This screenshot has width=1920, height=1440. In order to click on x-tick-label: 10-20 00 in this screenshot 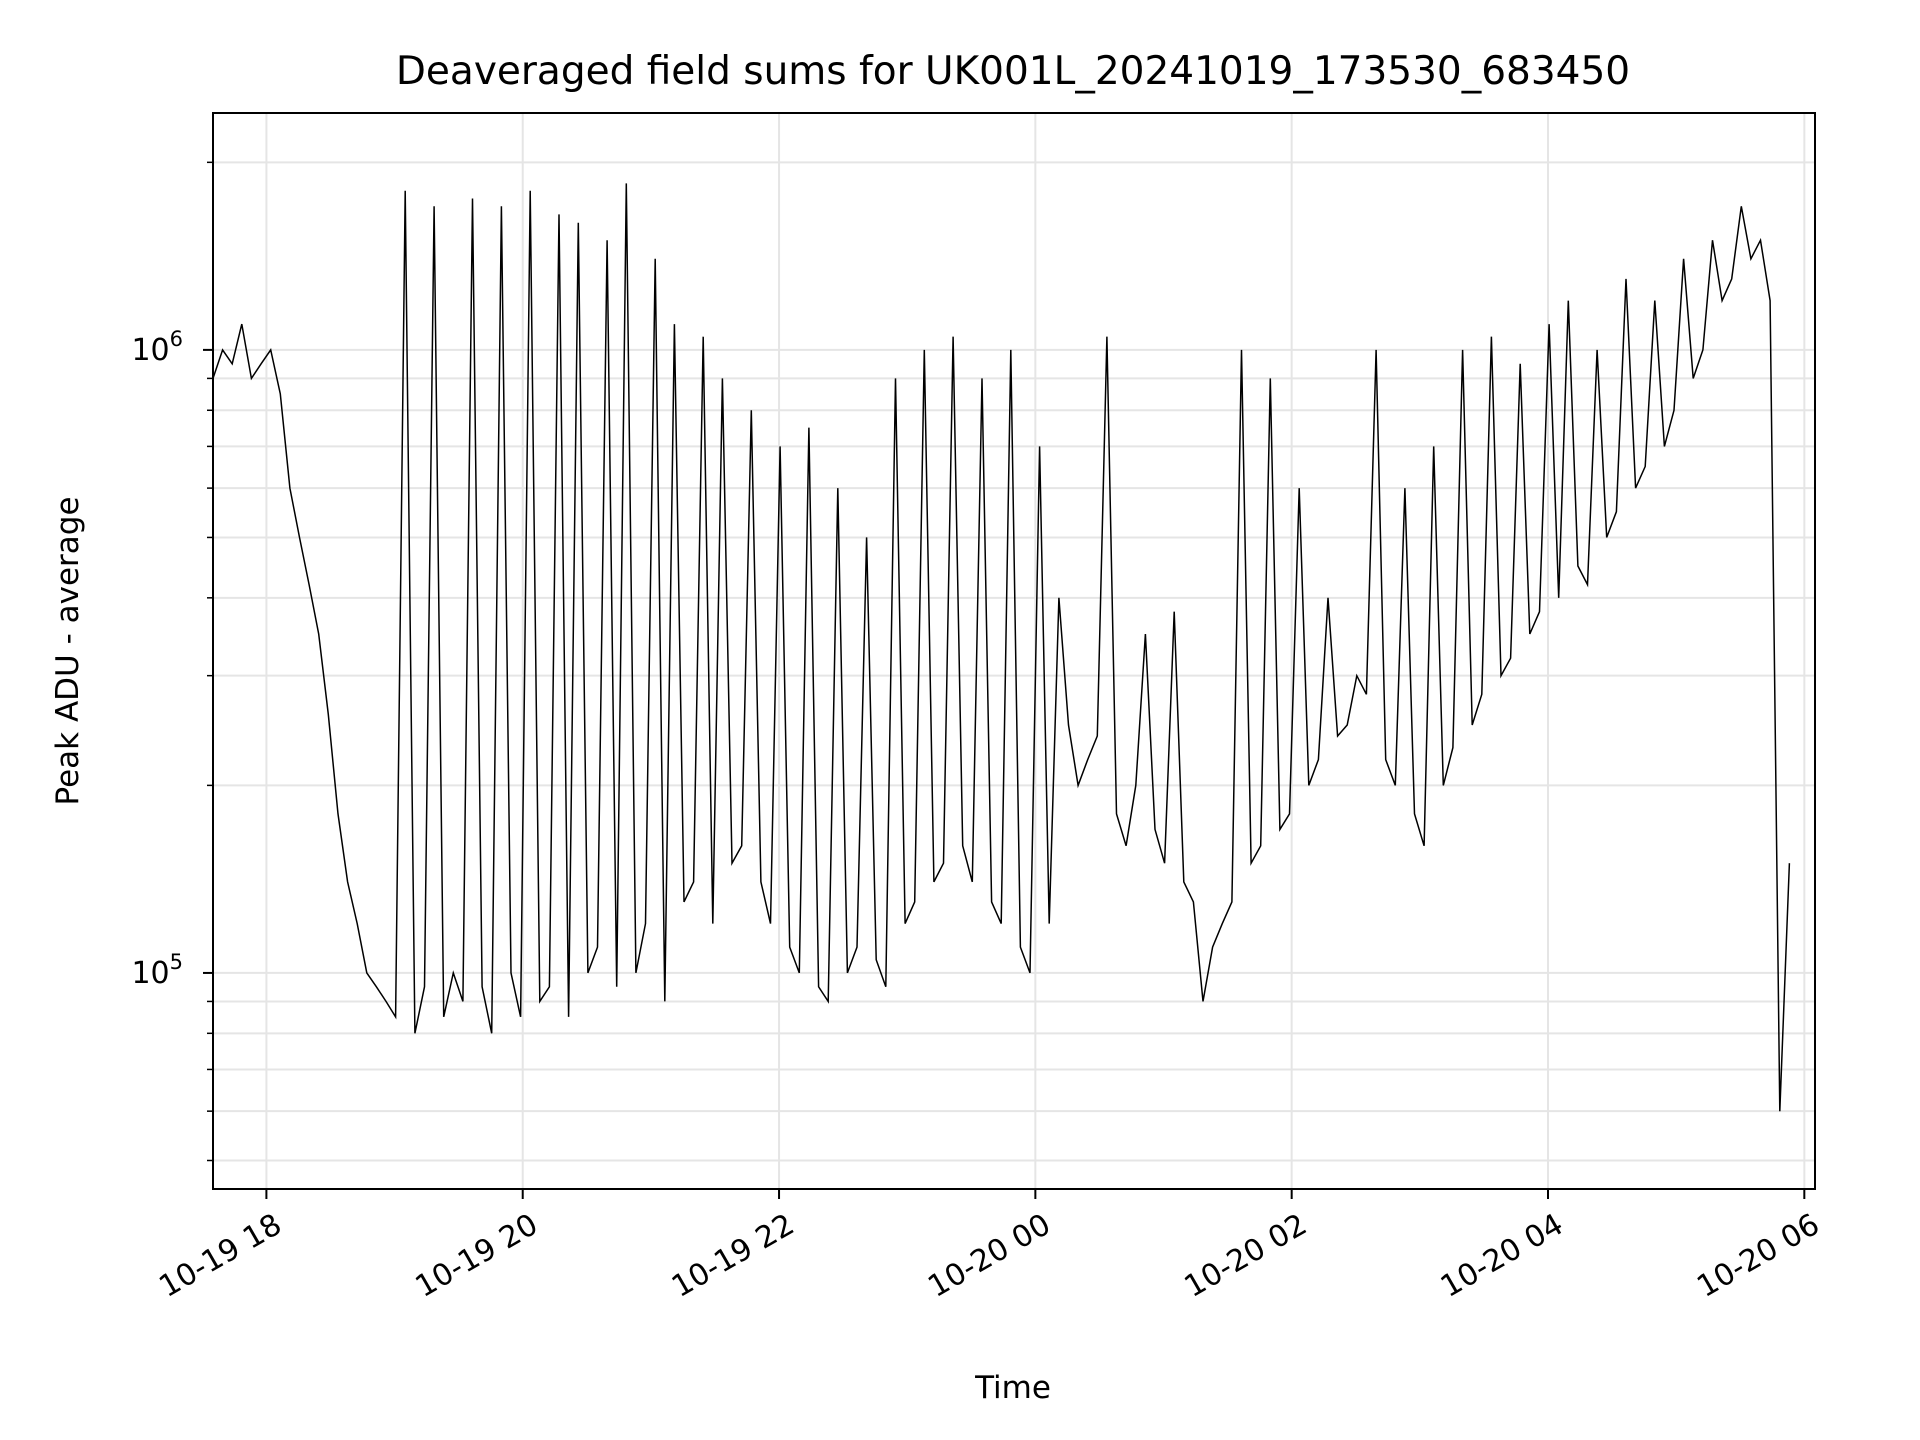, I will do `click(989, 1256)`.